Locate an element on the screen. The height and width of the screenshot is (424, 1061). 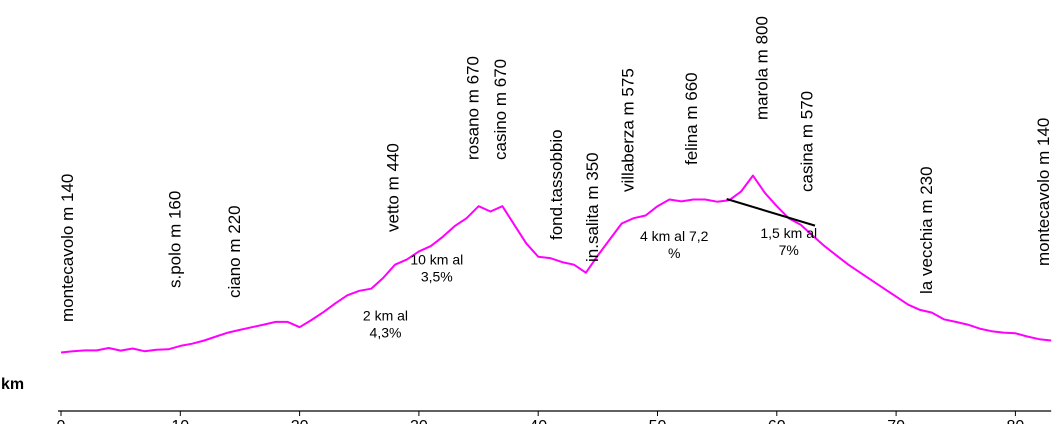
place-label: ciano m 220 is located at coordinates (234, 251).